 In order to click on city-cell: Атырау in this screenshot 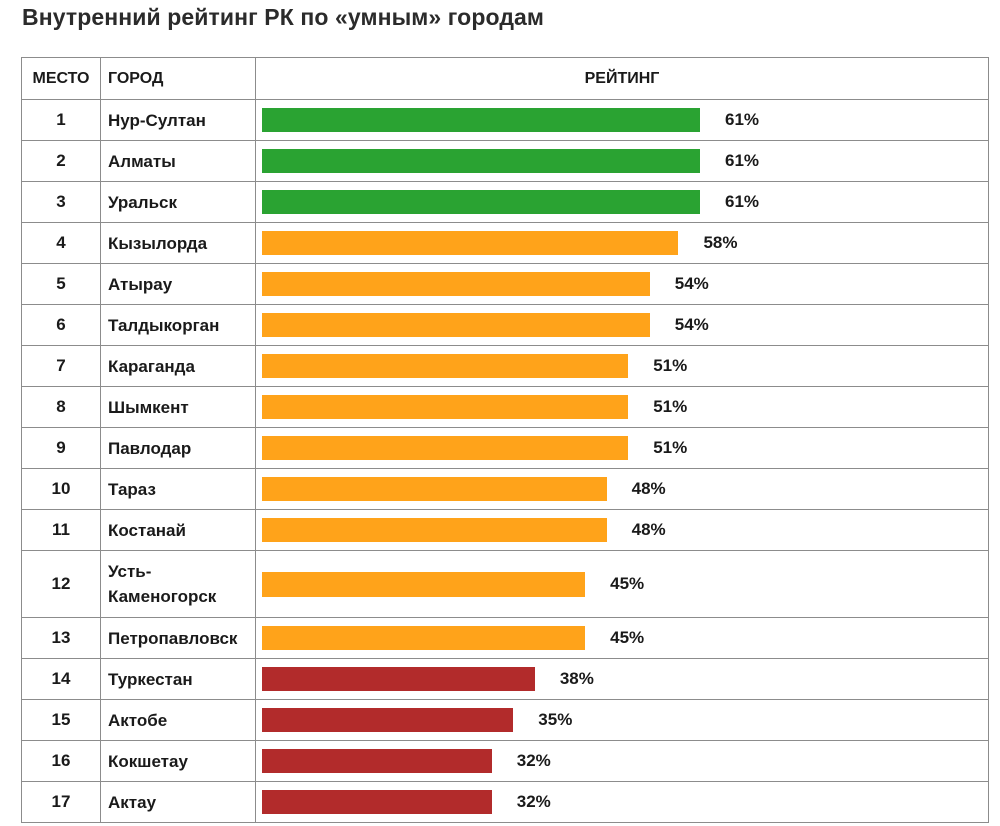, I will do `click(178, 284)`.